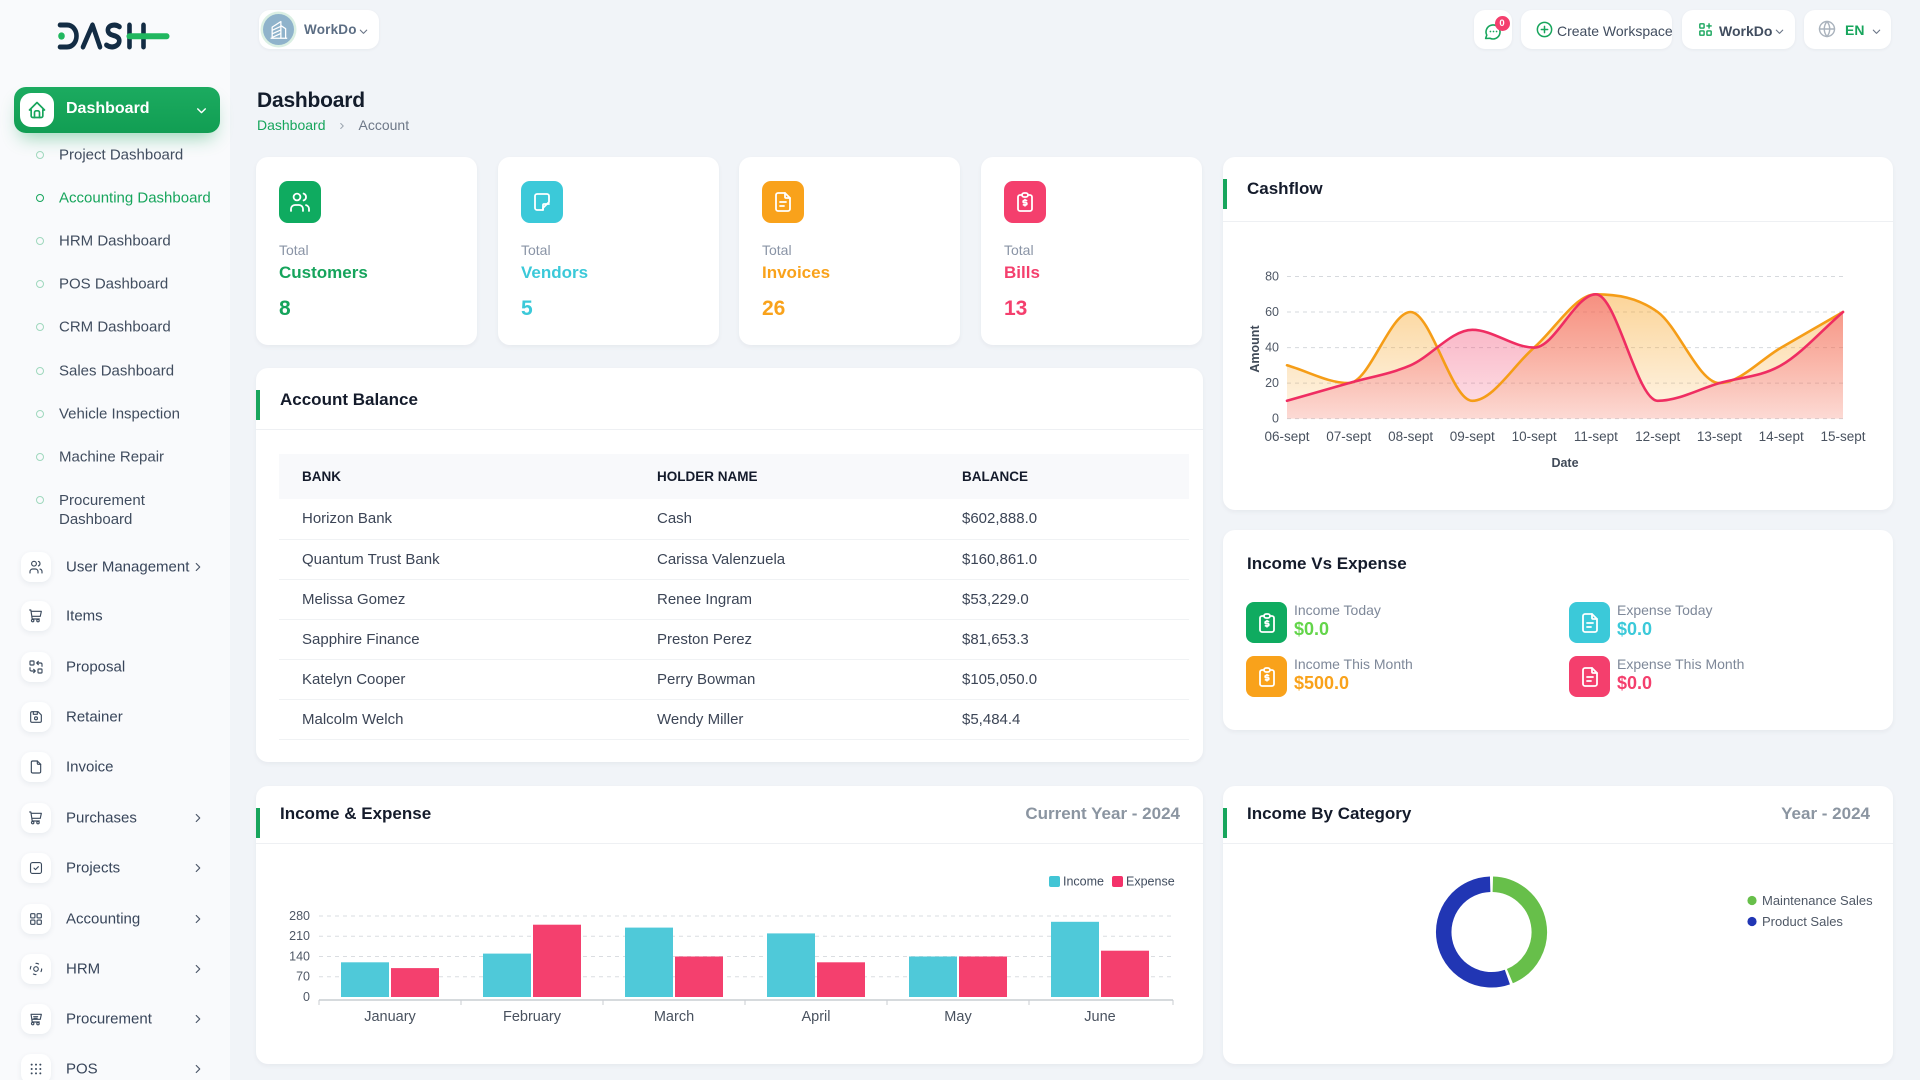 This screenshot has height=1080, width=1920. I want to click on svg-text: June, so click(1099, 1017).